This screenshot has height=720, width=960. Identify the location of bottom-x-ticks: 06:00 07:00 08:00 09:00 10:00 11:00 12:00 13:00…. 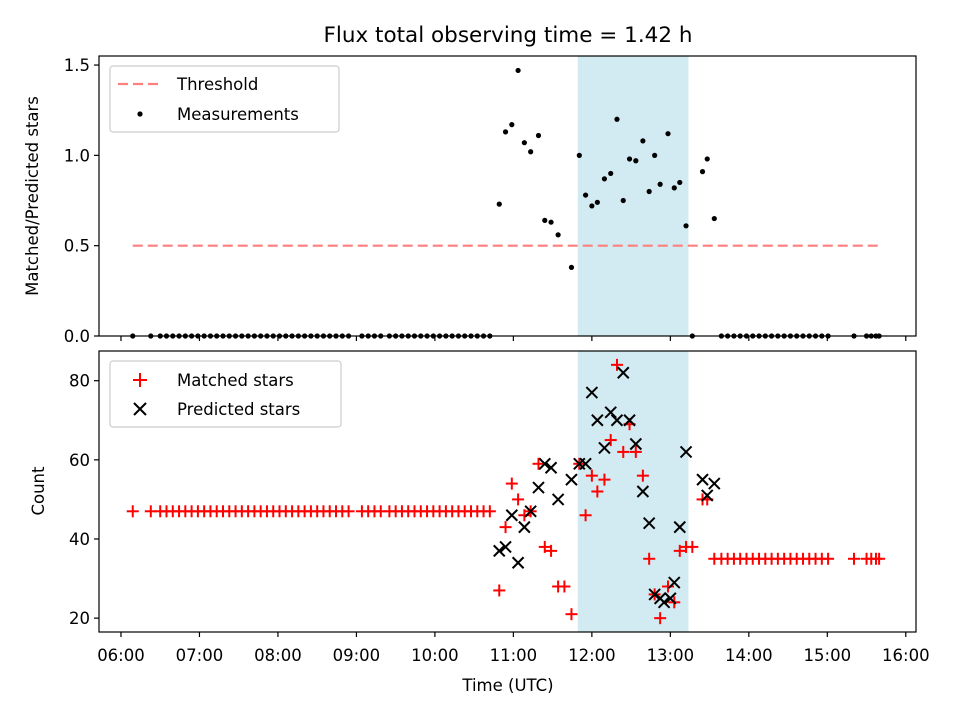
(513, 648).